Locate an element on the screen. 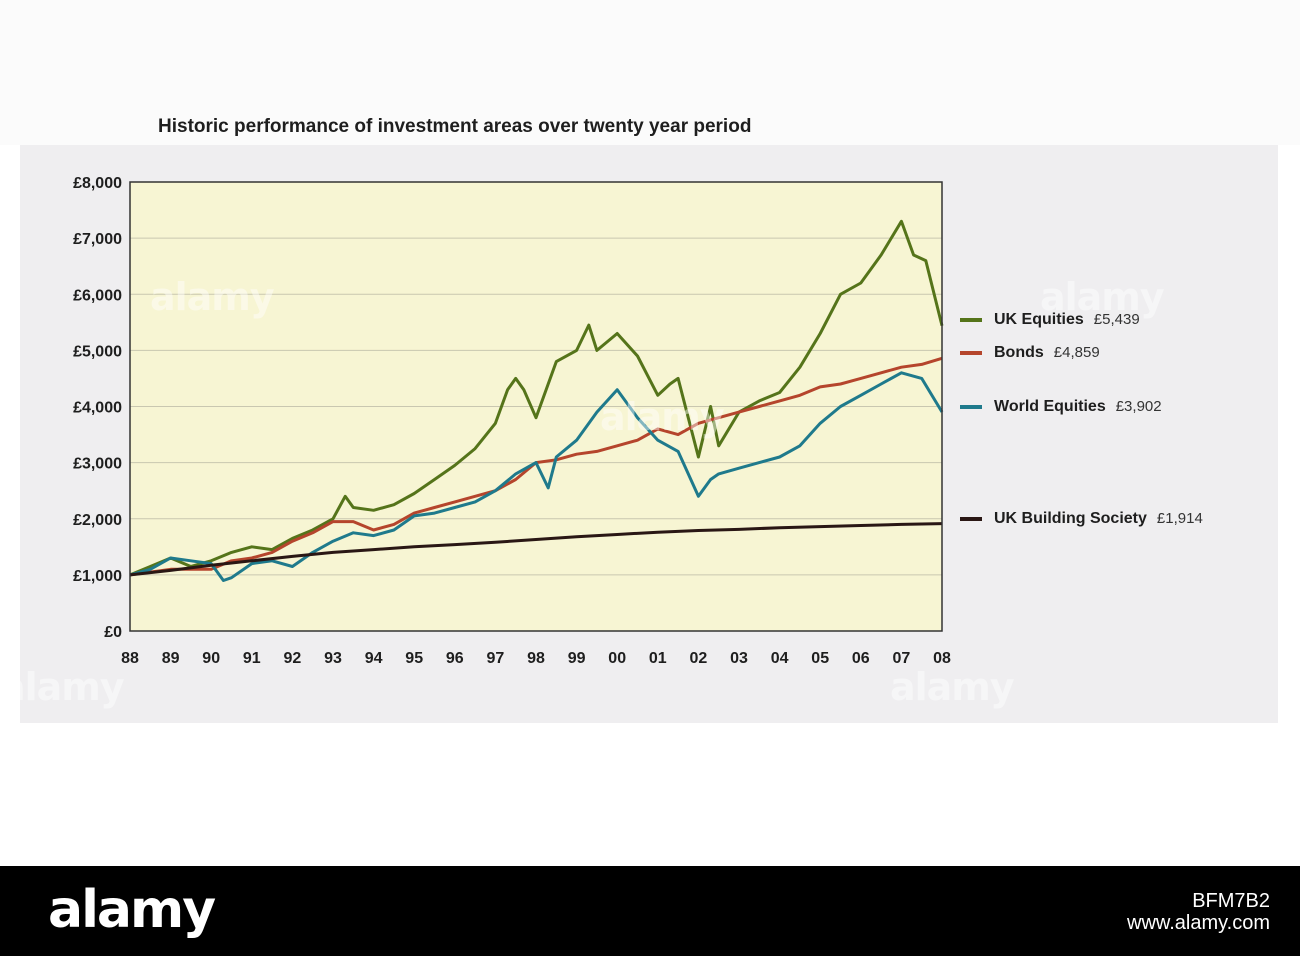 This screenshot has height=956, width=1300. y-tick-label: £5,000 is located at coordinates (97, 351).